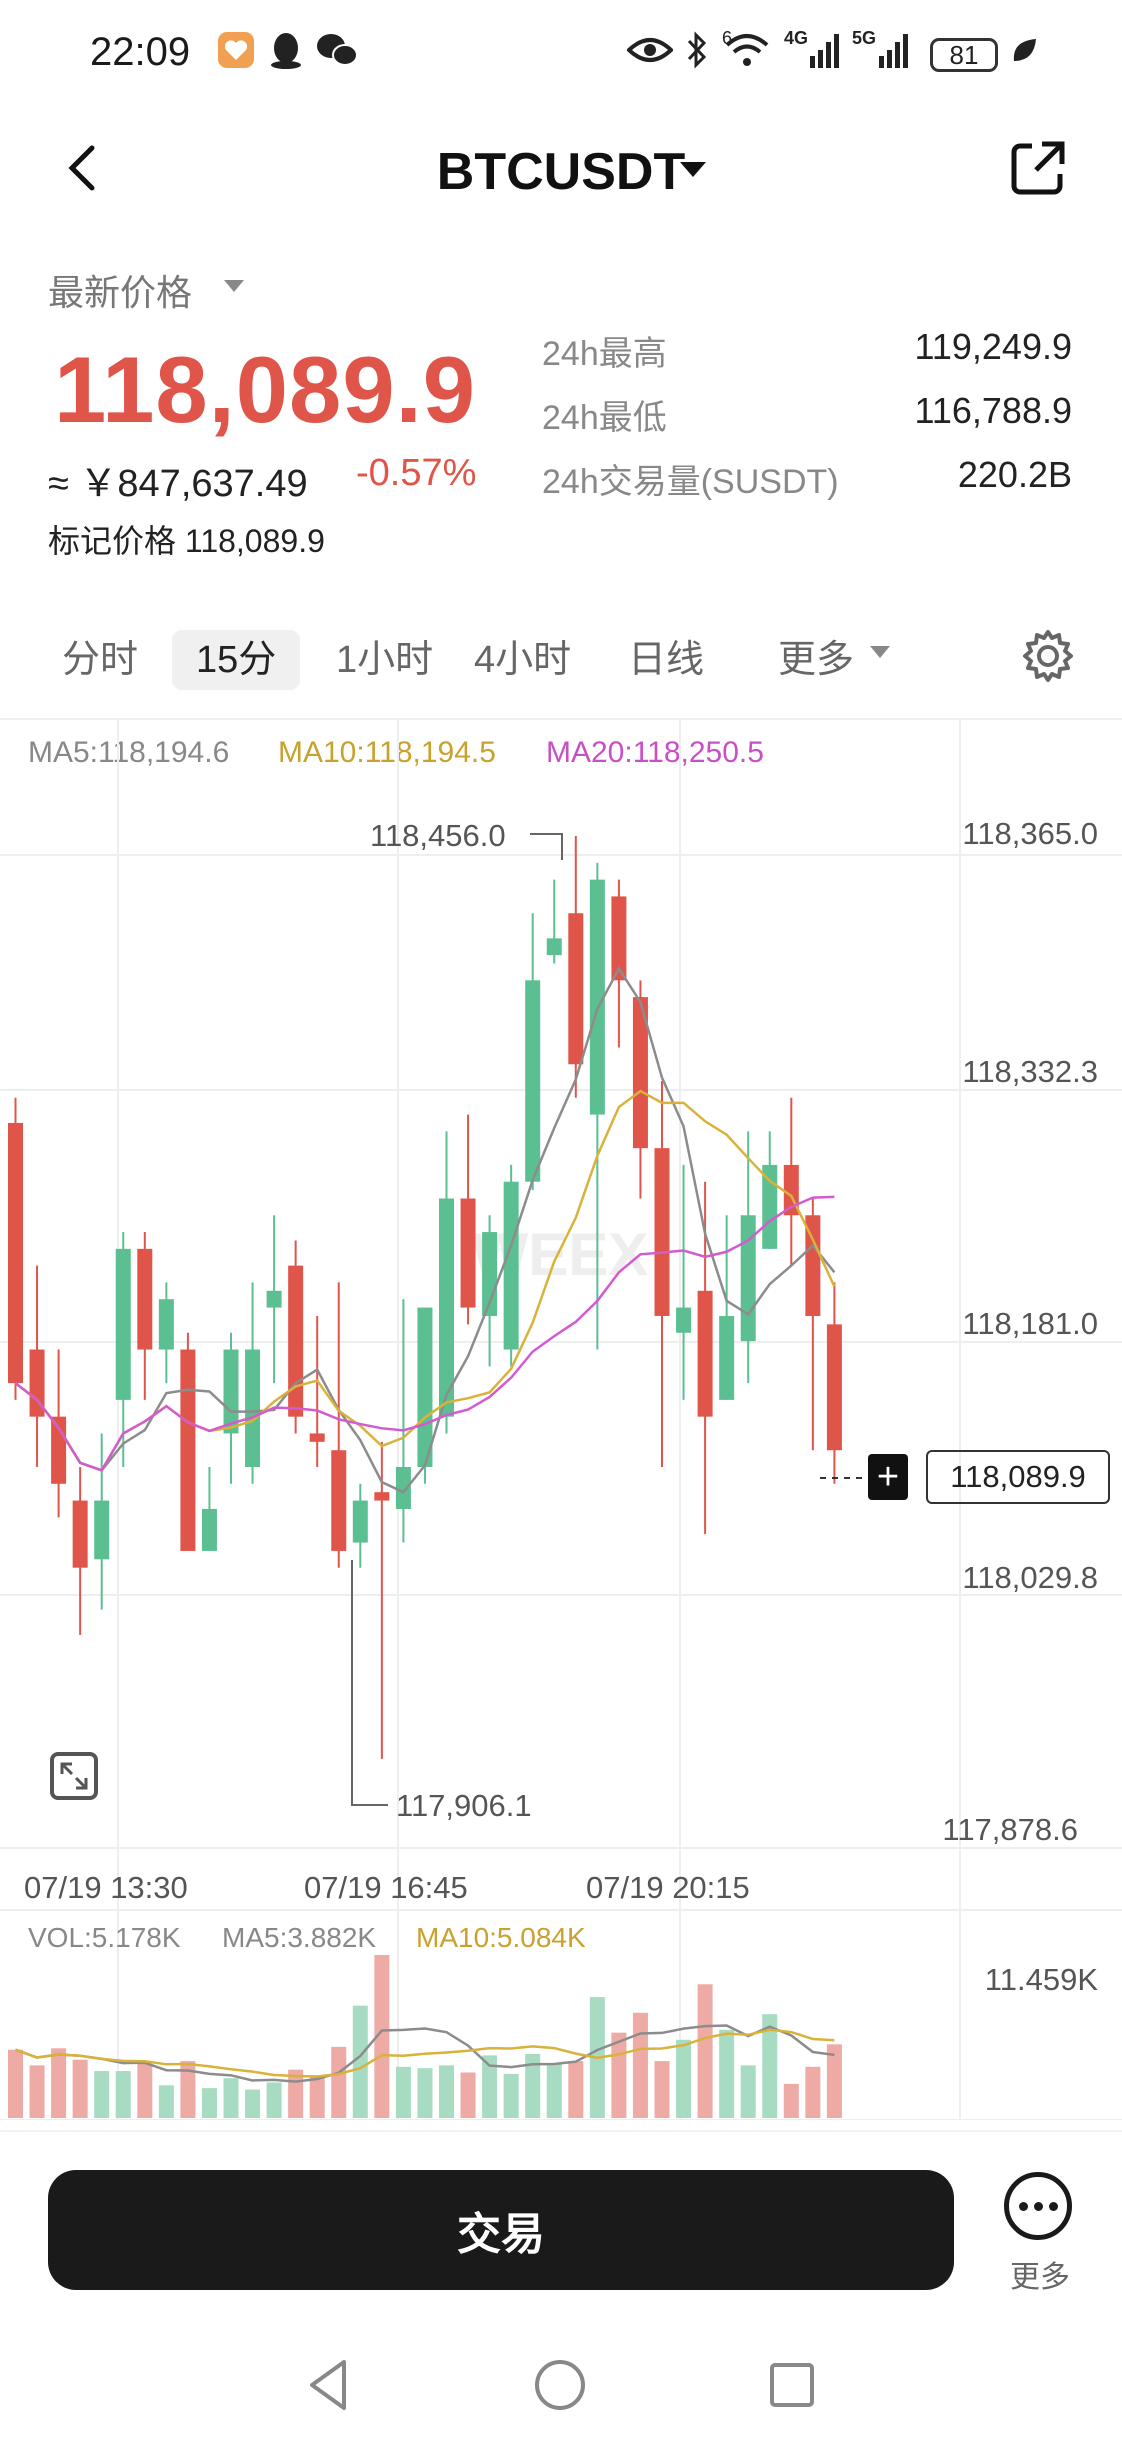  I want to click on vol-ma5-line, so click(425, 2053).